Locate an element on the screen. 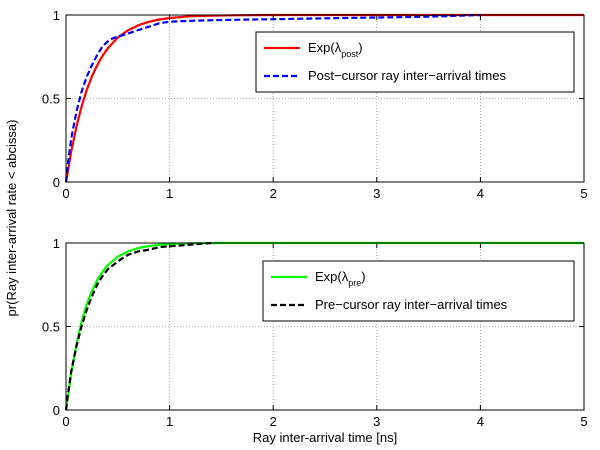 The image size is (600, 450). legend-label: Pre−cursor ray inter−arrival times is located at coordinates (411, 304).